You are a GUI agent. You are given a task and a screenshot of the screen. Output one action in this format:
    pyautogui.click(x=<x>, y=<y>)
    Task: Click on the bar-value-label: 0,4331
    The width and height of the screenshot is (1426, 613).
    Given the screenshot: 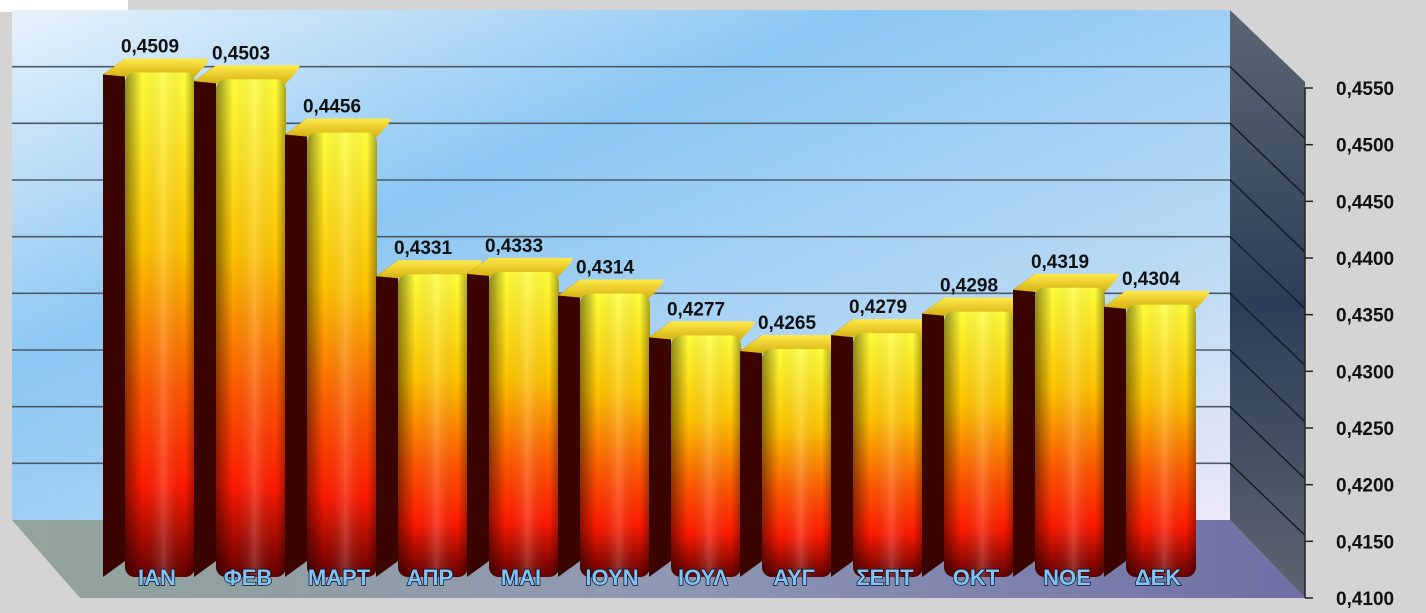 What is the action you would take?
    pyautogui.click(x=423, y=248)
    